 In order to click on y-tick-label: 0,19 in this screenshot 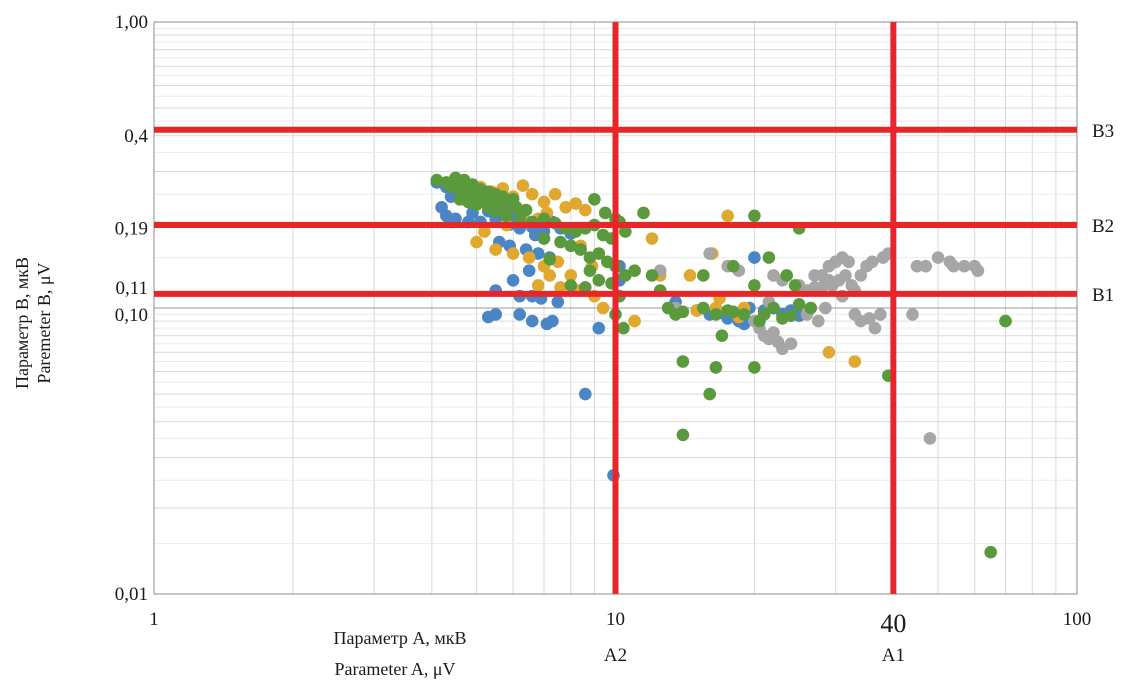, I will do `click(131, 228)`.